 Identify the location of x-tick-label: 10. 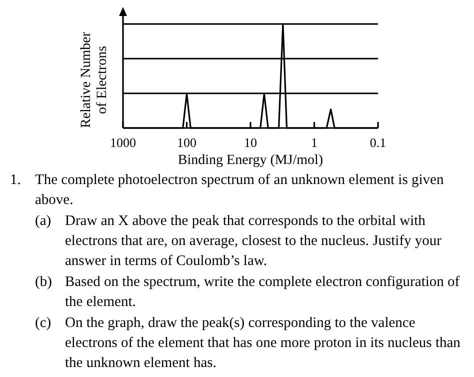
(250, 142).